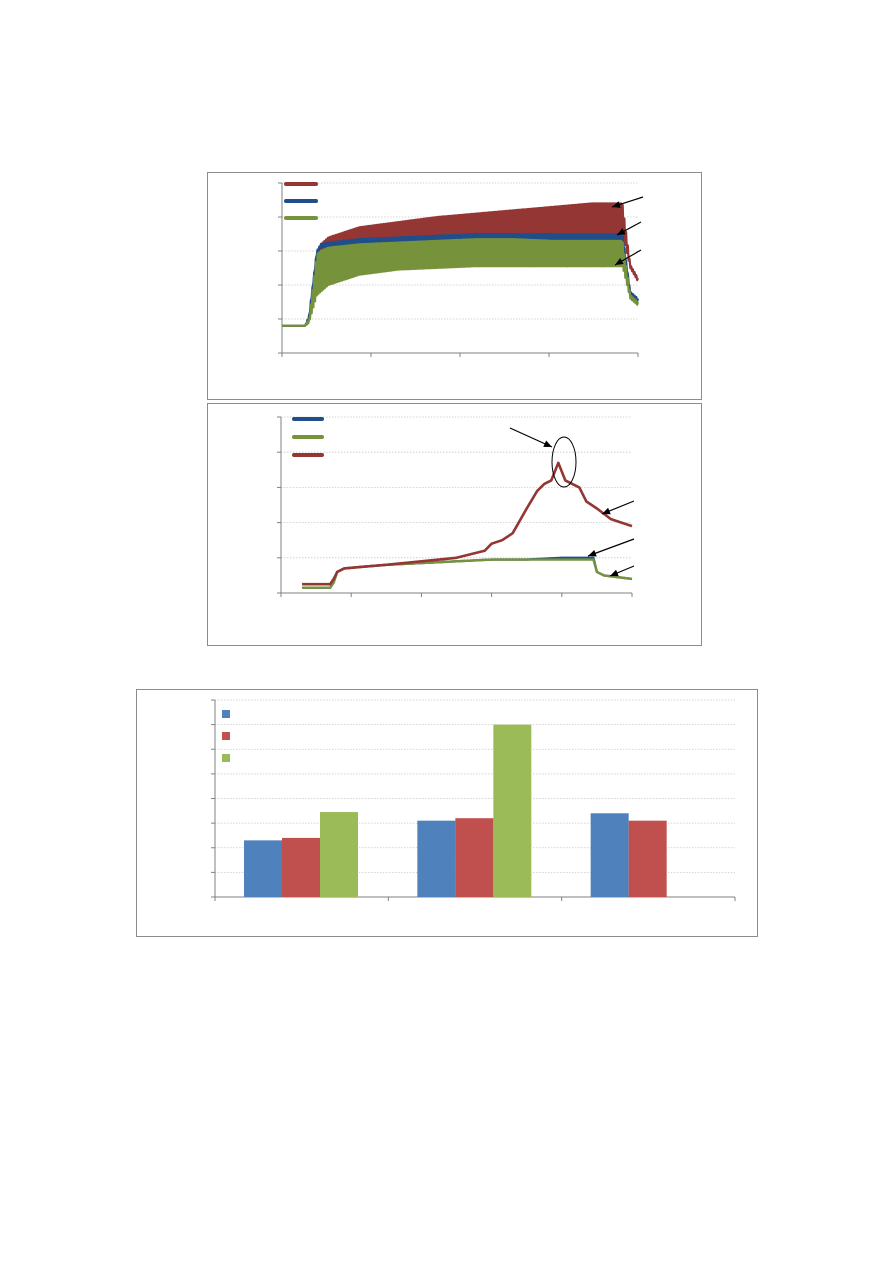 The width and height of the screenshot is (893, 1263). What do you see at coordinates (592, 553) in the screenshot?
I see `c2-arrow-green-head` at bounding box center [592, 553].